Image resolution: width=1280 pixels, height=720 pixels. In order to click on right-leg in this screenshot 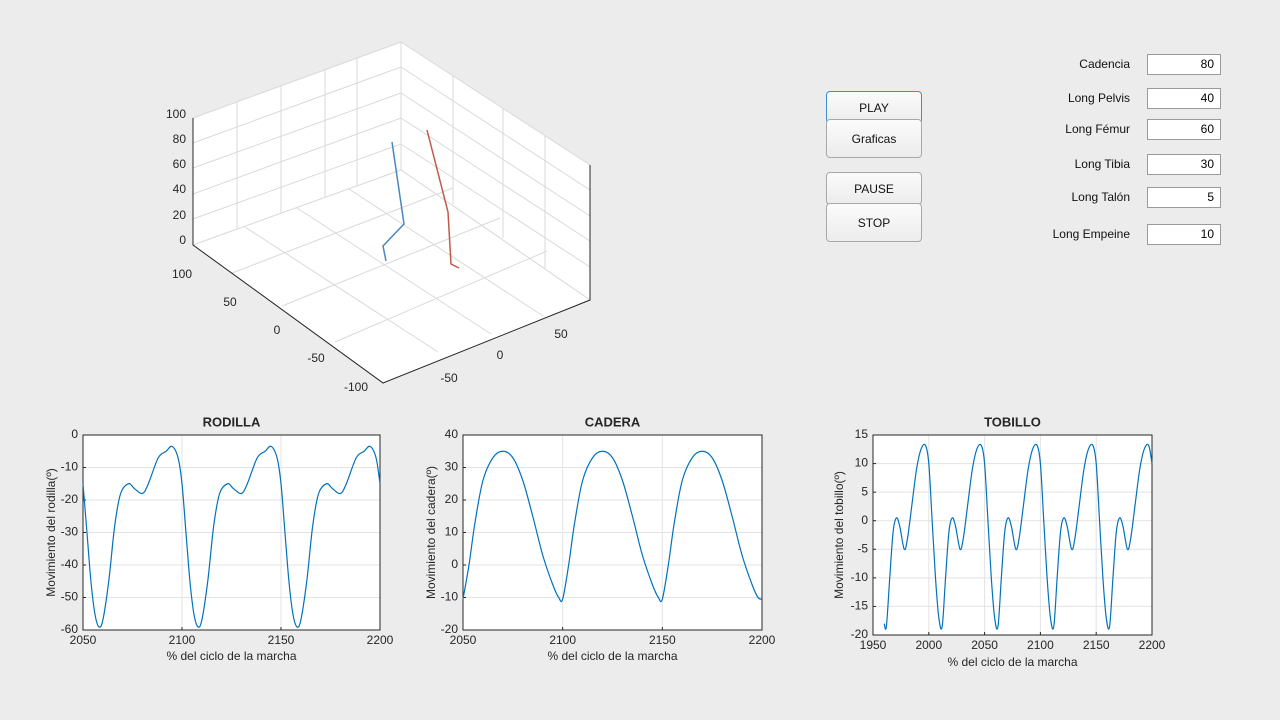, I will do `click(443, 199)`.